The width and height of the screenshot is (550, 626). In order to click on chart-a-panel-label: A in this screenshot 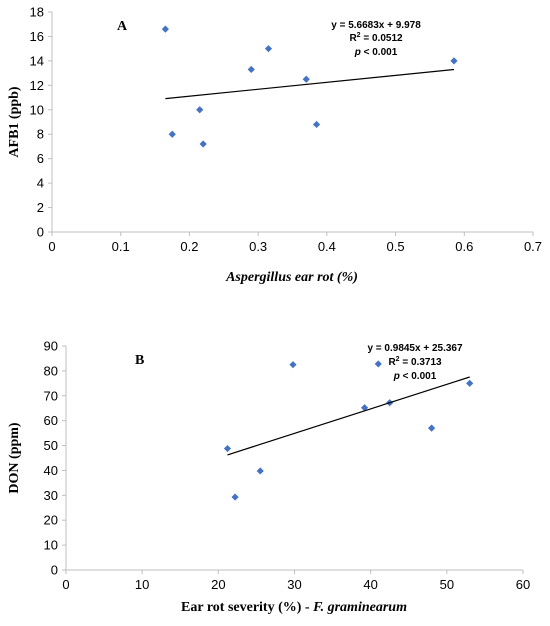, I will do `click(122, 26)`.